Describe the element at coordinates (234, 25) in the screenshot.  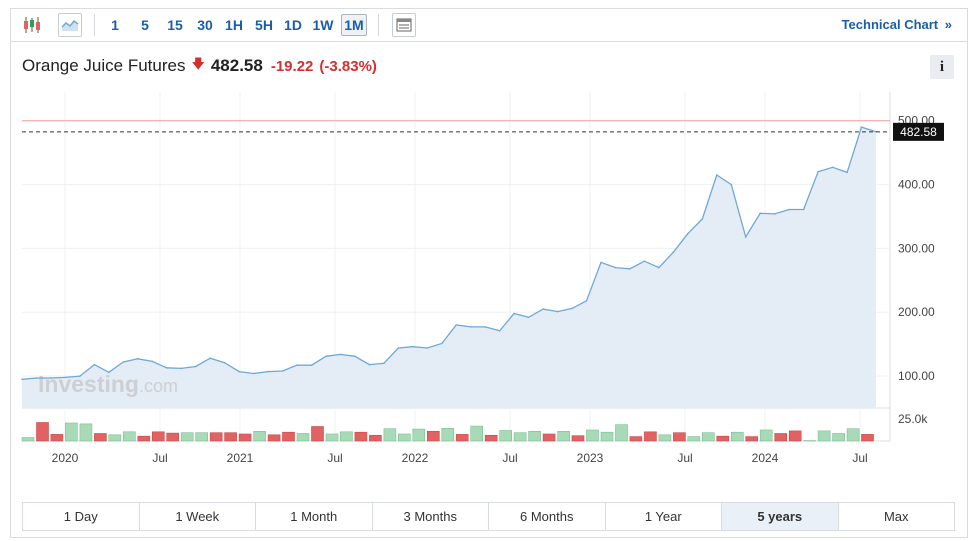
I see `interval-1h: 1H` at that location.